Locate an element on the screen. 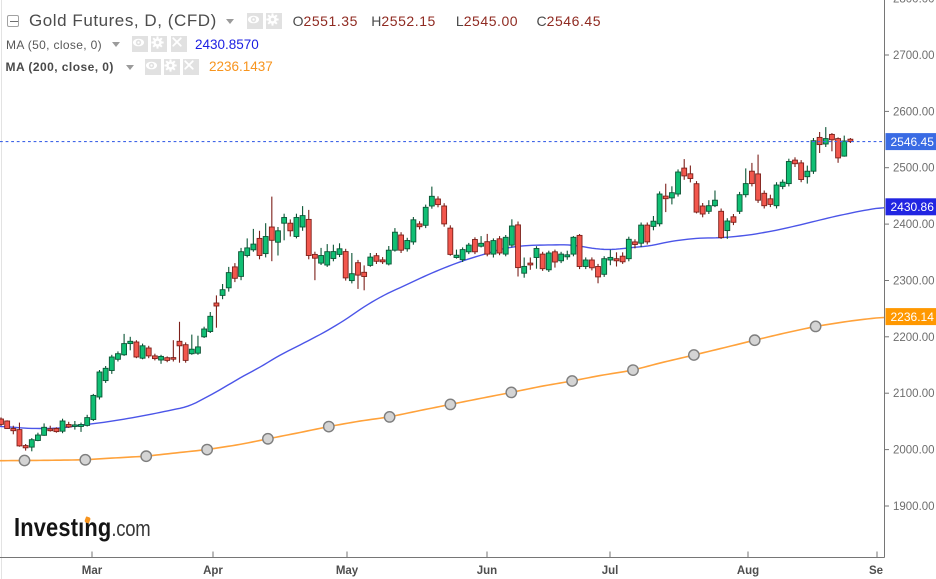  svg-text: 2500.00 is located at coordinates (914, 169).